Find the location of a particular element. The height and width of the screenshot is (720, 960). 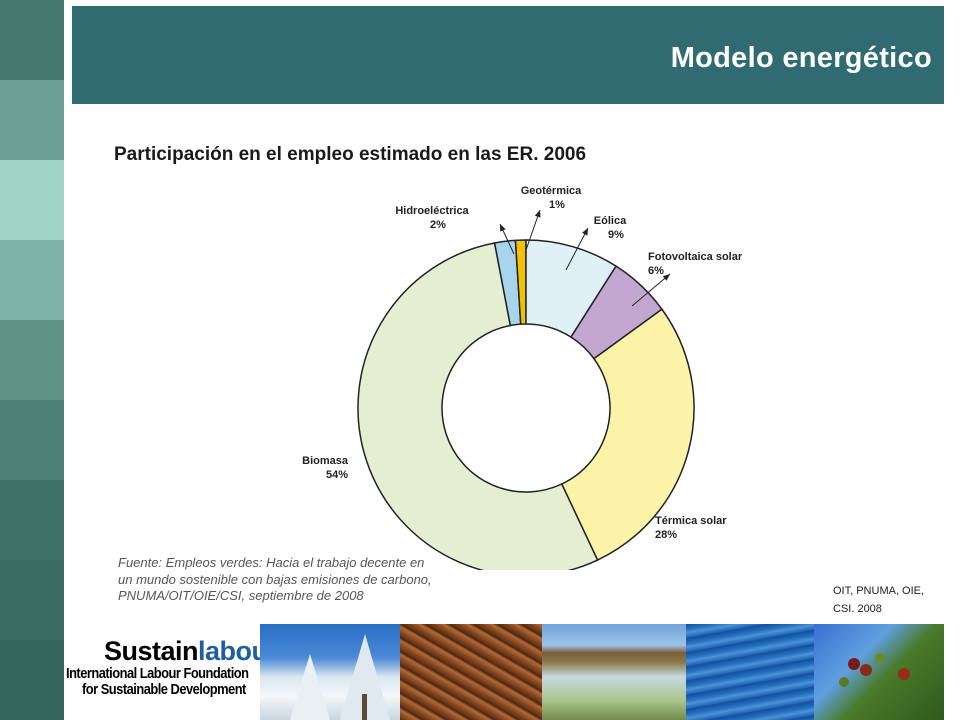

header-band: Modelo energético is located at coordinates (508, 55).